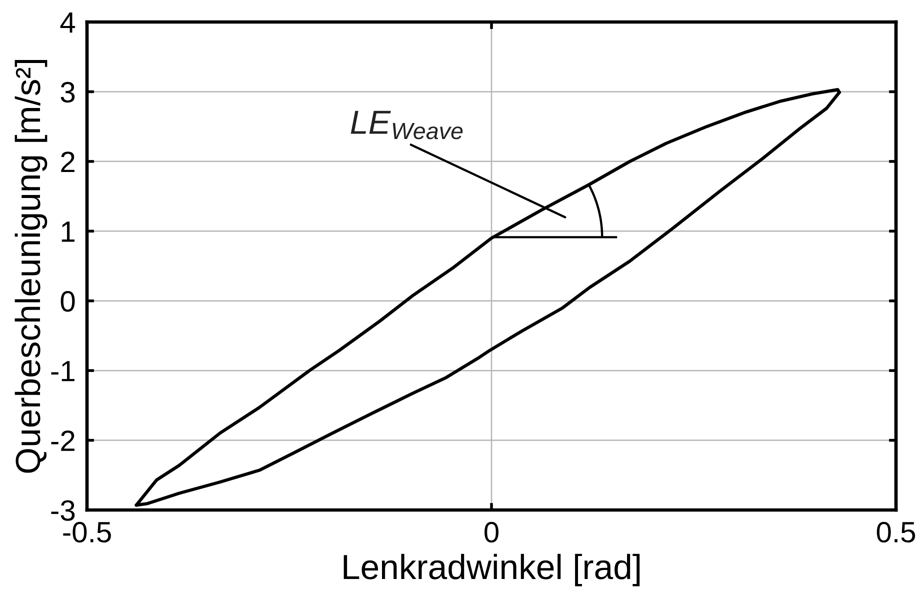 The height and width of the screenshot is (592, 920). Describe the element at coordinates (62, 371) in the screenshot. I see `y-tick-label: -1` at that location.